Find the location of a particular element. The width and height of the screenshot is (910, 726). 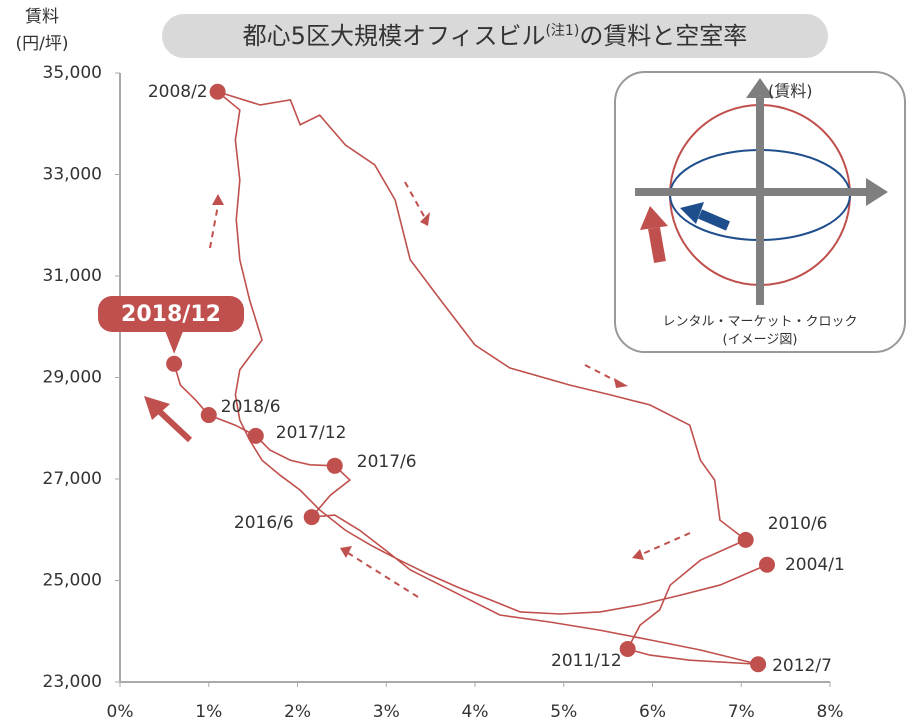

highlight-label: 2018/12 is located at coordinates (171, 314).